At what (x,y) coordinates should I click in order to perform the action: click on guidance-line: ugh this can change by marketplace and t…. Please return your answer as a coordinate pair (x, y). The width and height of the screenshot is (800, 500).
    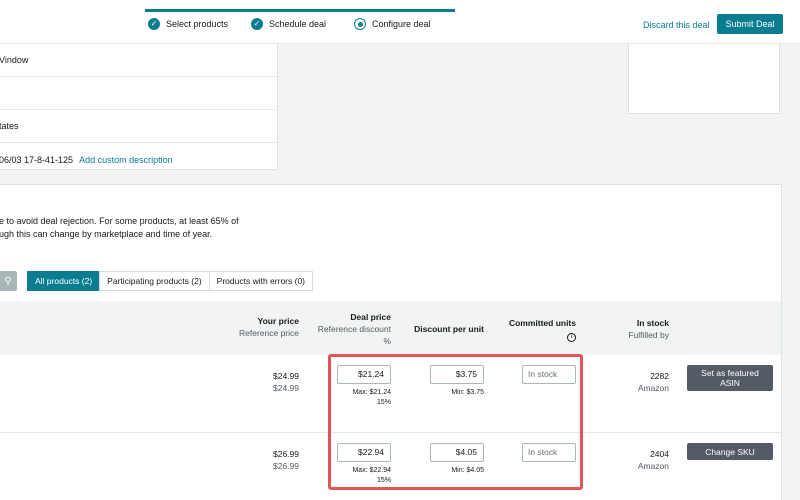
    Looking at the image, I should click on (106, 234).